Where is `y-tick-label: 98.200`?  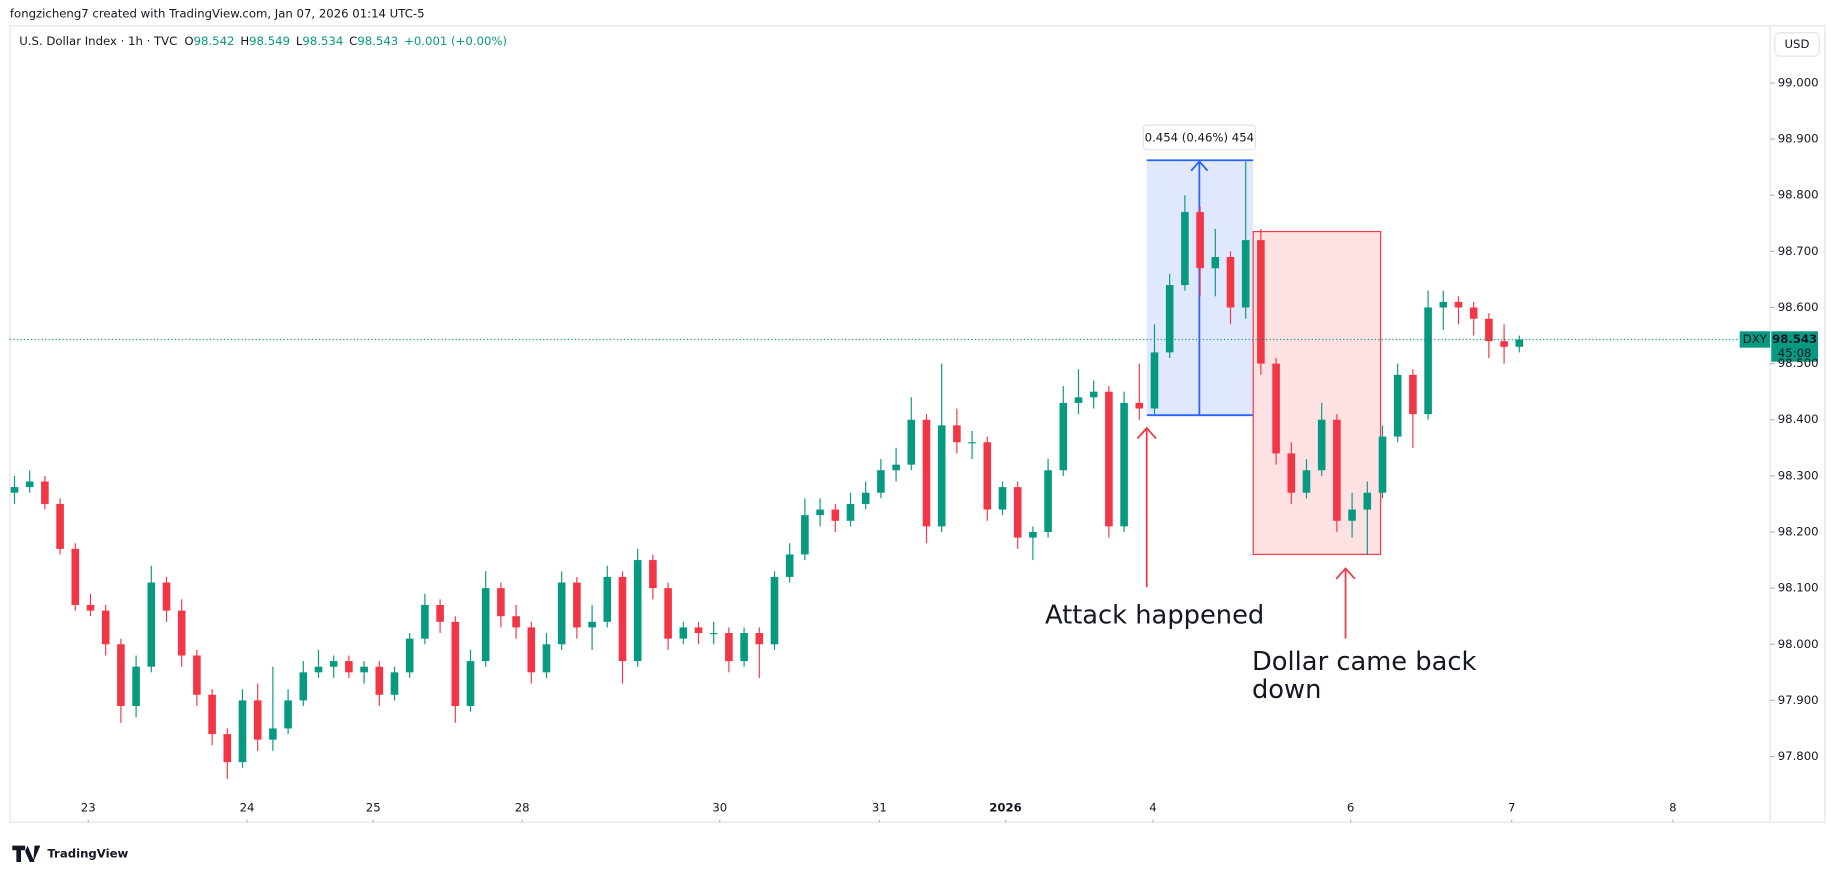
y-tick-label: 98.200 is located at coordinates (1798, 532).